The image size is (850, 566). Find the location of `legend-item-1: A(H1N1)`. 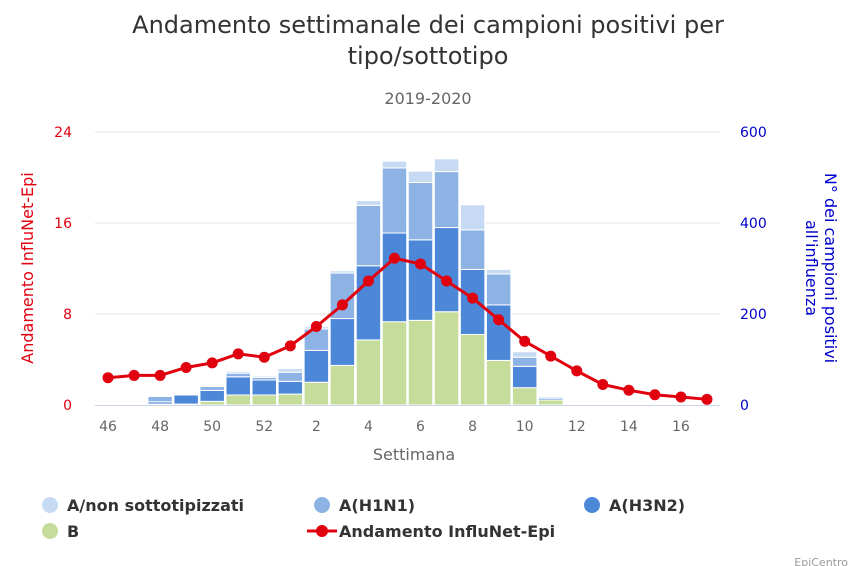

legend-item-1: A(H1N1) is located at coordinates (364, 505).